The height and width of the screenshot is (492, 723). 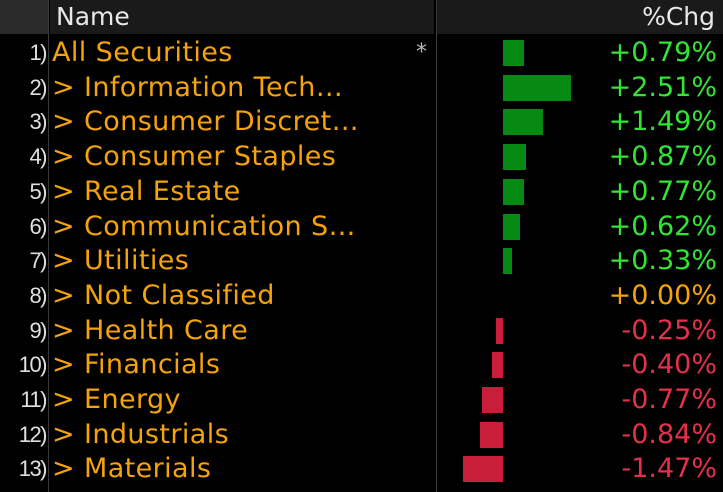 What do you see at coordinates (662, 226) in the screenshot?
I see `pct-change-value: +0.62%` at bounding box center [662, 226].